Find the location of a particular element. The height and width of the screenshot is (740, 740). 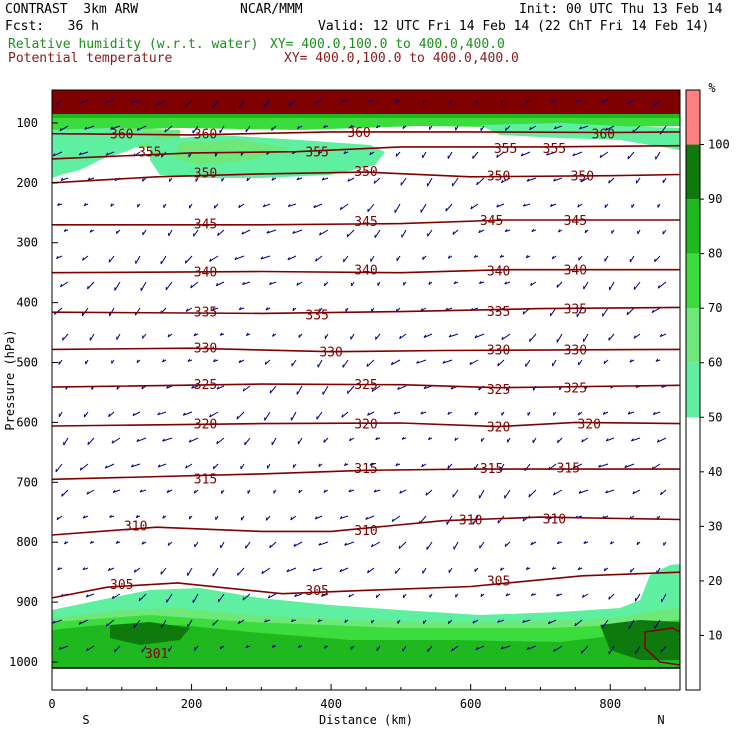

colorbar-band is located at coordinates (693, 226).